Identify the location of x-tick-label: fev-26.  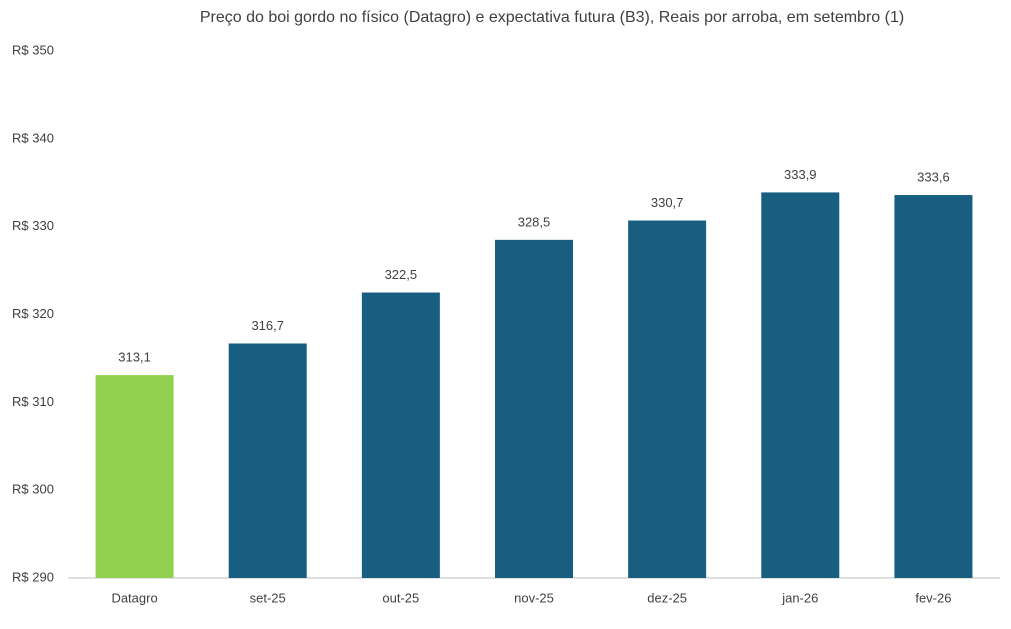
(933, 597).